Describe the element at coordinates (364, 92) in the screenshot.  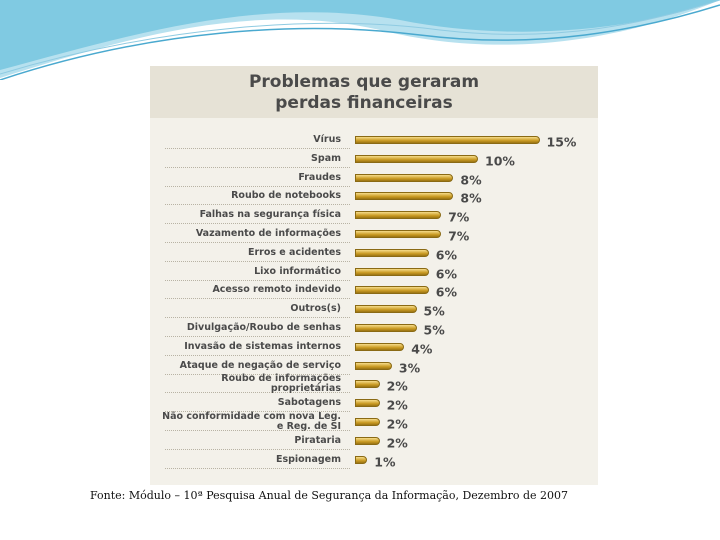
I see `chart-title: Problemas que geraram perdas financeiras` at that location.